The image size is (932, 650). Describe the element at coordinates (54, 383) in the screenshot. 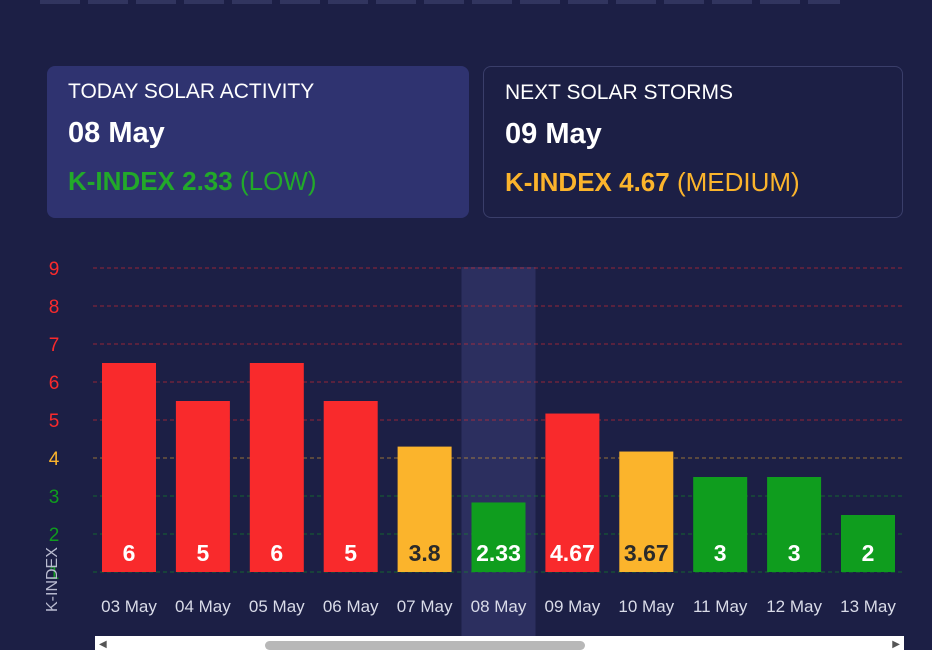

I see `y-tick-label: 6` at that location.